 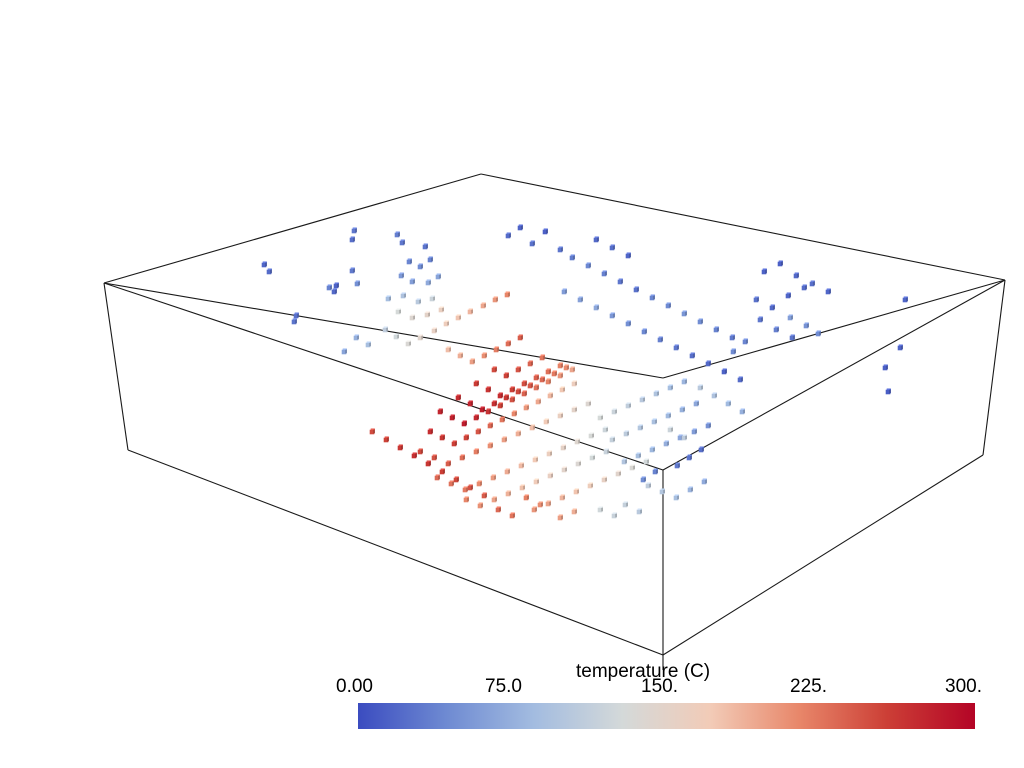 I want to click on colorbar-tick-label-3: 225., so click(x=808, y=686).